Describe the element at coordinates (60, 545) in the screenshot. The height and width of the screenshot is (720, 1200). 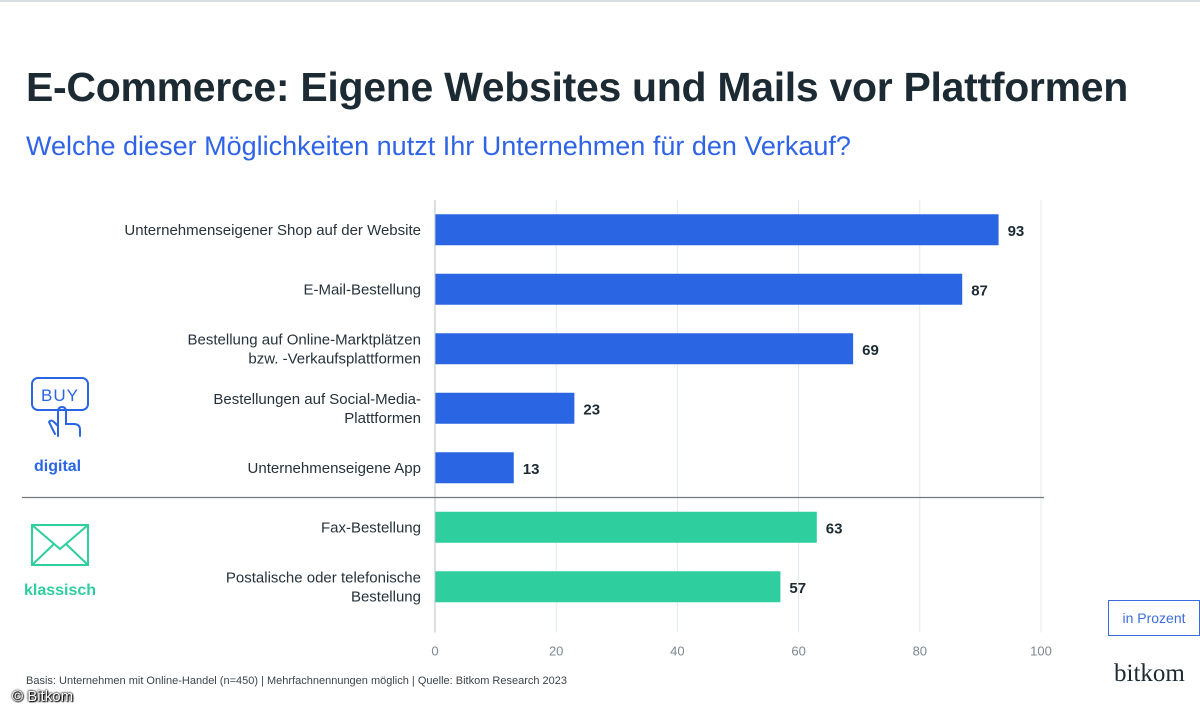
I see `envelope-icon` at that location.